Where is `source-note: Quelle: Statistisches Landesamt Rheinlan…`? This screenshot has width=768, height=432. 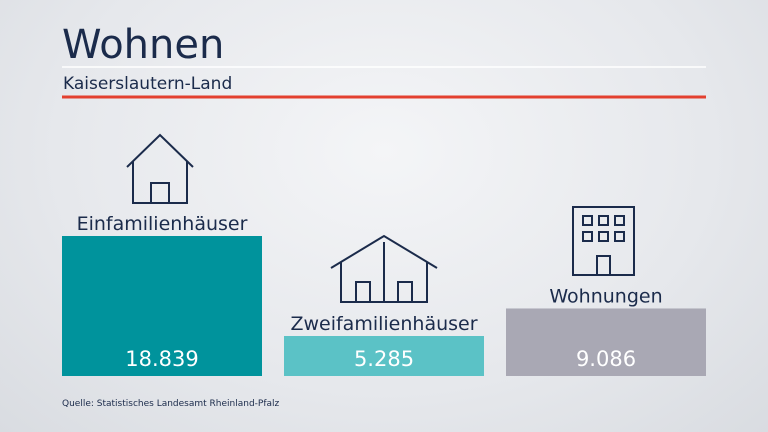 source-note: Quelle: Statistisches Landesamt Rheinlan… is located at coordinates (171, 404).